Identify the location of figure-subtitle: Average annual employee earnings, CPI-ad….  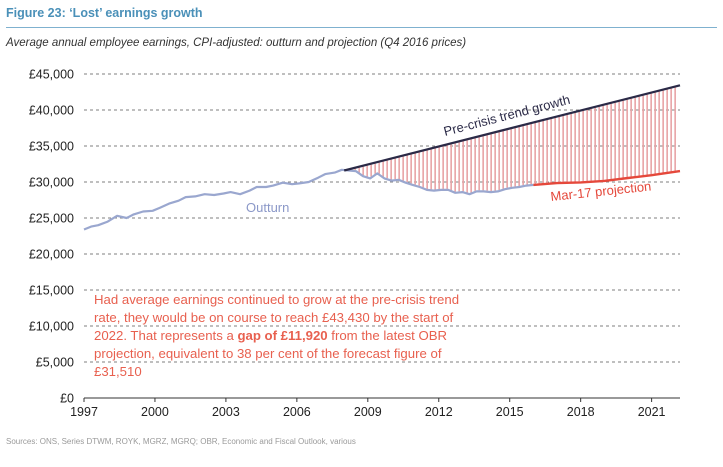
(236, 43).